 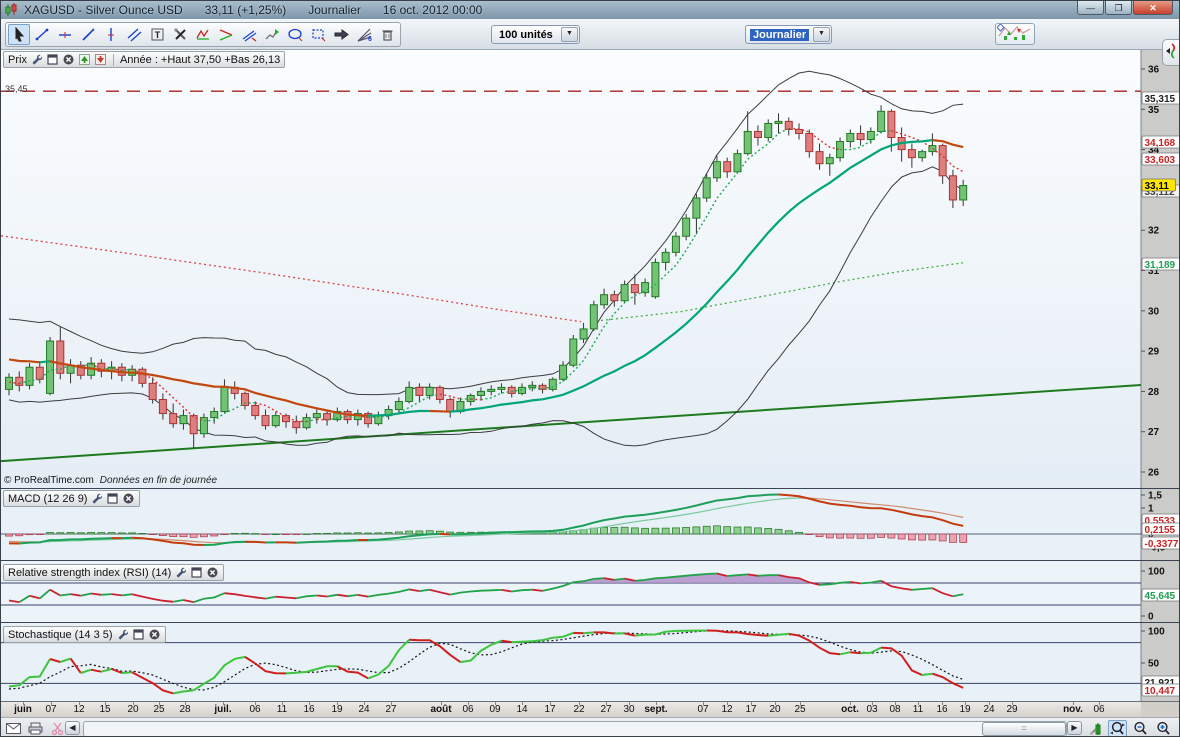 What do you see at coordinates (100, 60) in the screenshot?
I see `price-down-button` at bounding box center [100, 60].